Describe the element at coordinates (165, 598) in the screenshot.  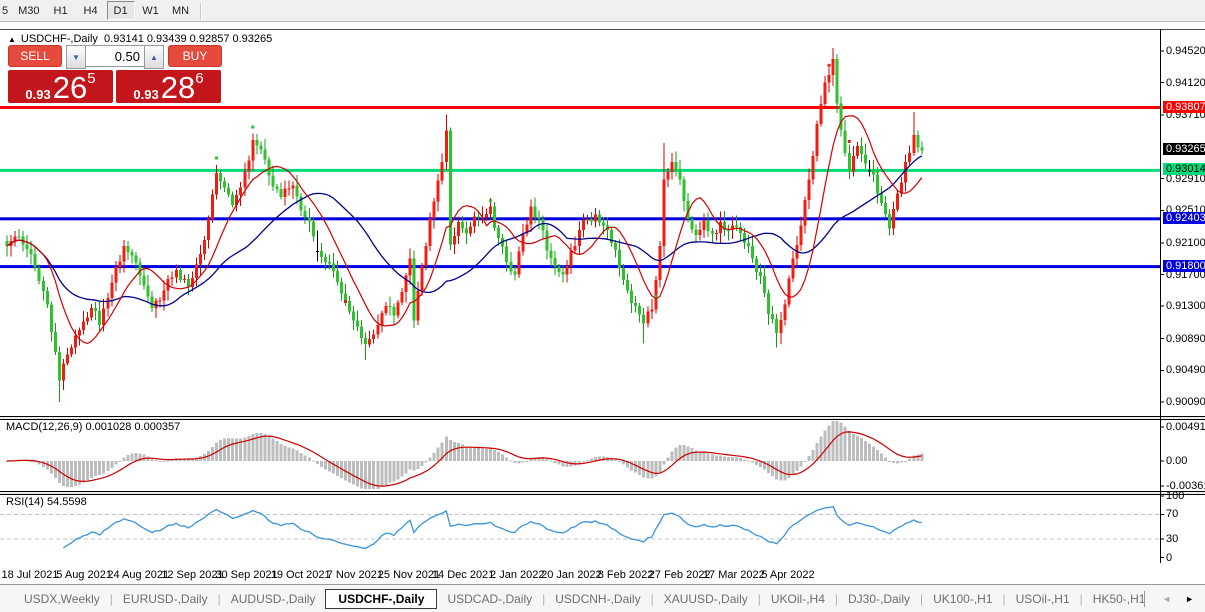
I see `tab-eurusd-daily: EURUSD-,Daily` at that location.